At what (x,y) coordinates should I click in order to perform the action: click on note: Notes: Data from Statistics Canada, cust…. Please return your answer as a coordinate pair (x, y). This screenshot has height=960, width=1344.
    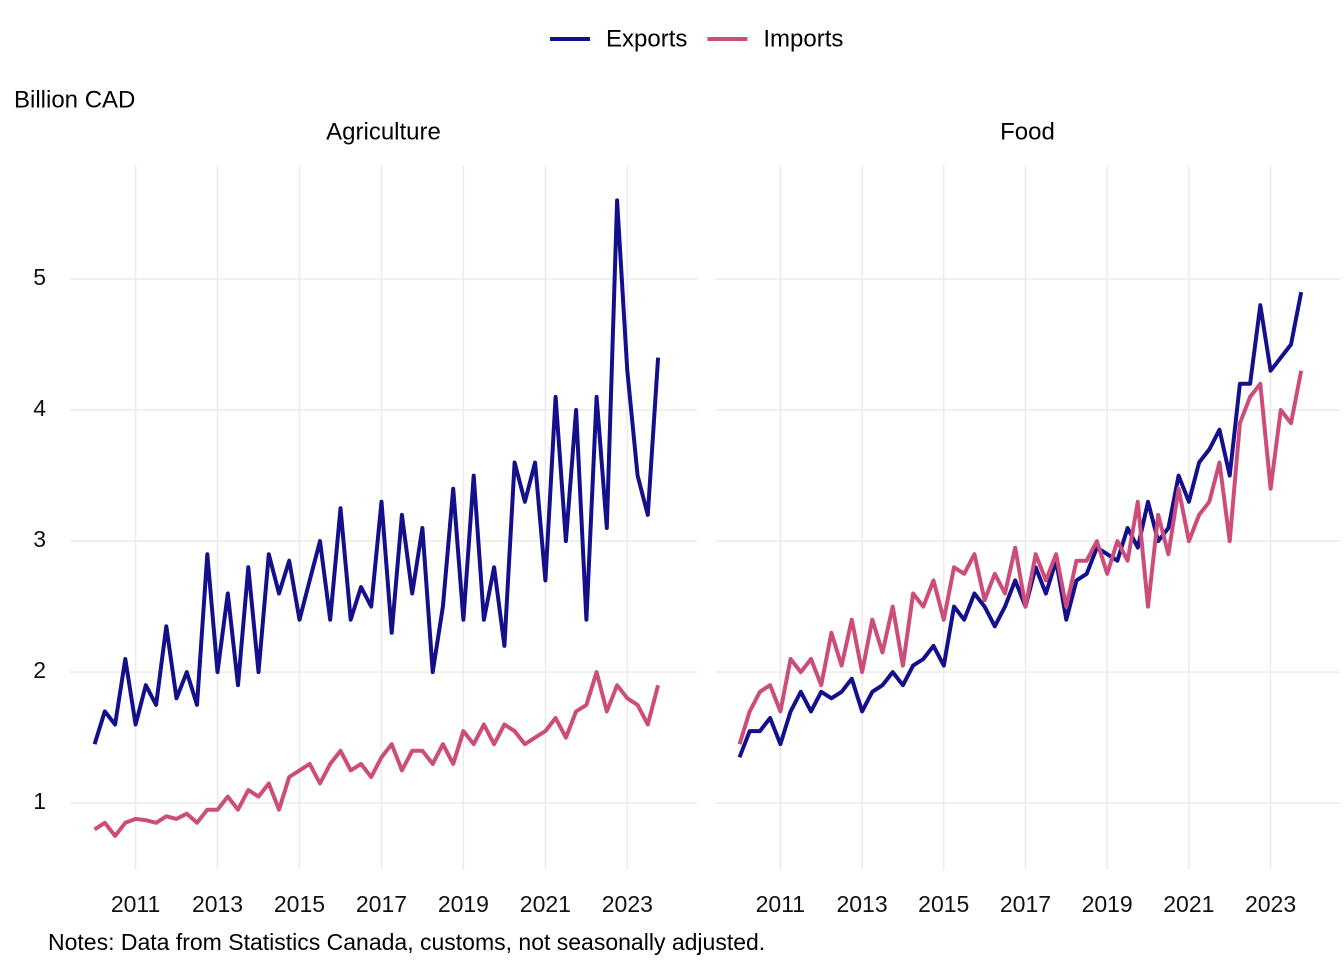
    Looking at the image, I should click on (406, 942).